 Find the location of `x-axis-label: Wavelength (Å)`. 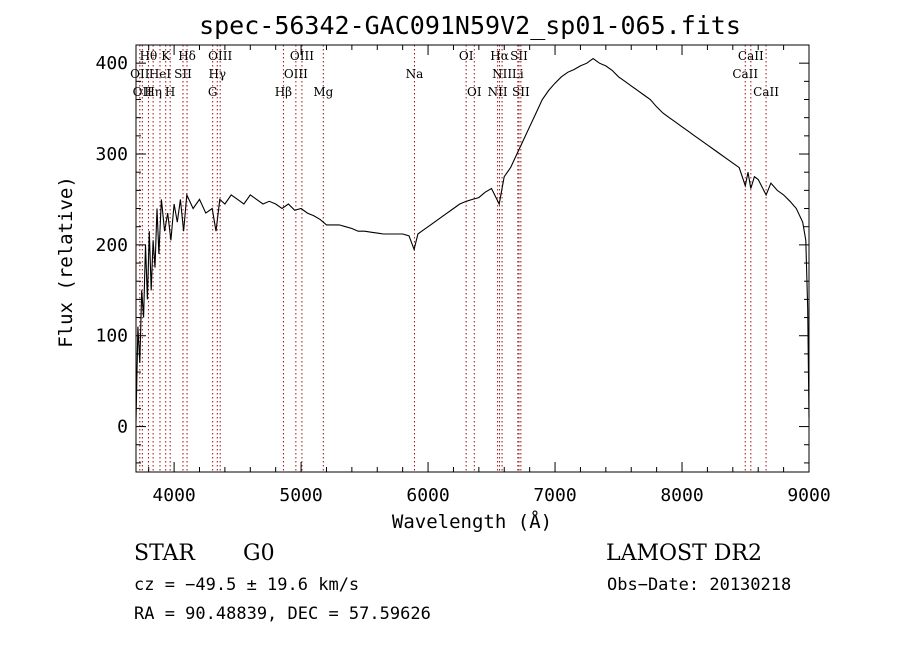

x-axis-label: Wavelength (Å) is located at coordinates (472, 521).